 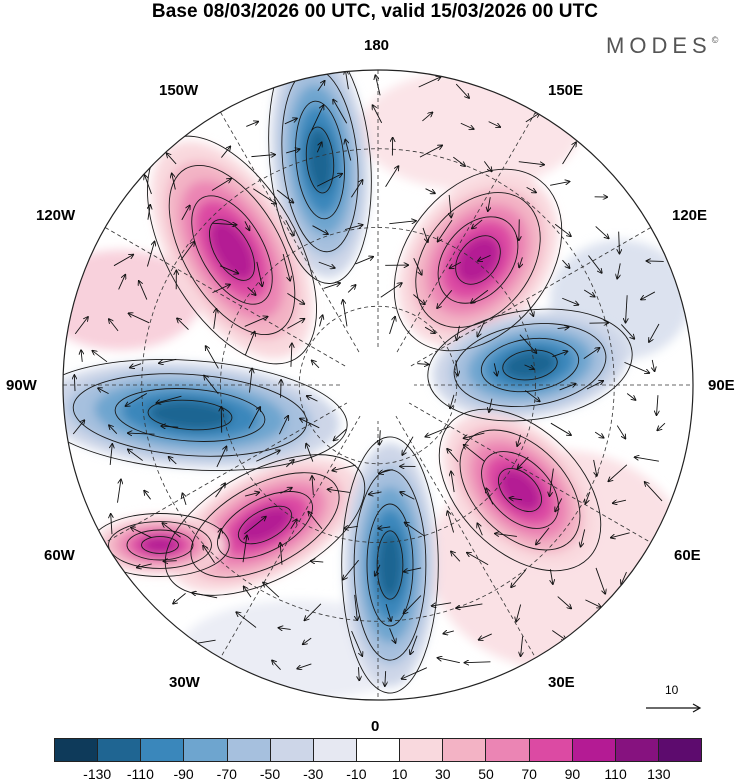 I want to click on colorbar-tick-label: 70, so click(x=529, y=774).